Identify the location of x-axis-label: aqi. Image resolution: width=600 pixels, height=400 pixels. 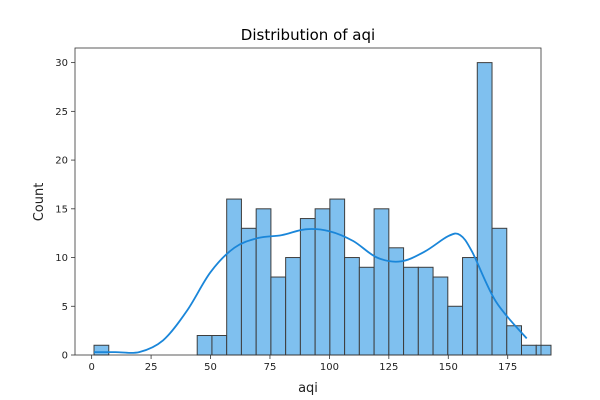
(308, 388).